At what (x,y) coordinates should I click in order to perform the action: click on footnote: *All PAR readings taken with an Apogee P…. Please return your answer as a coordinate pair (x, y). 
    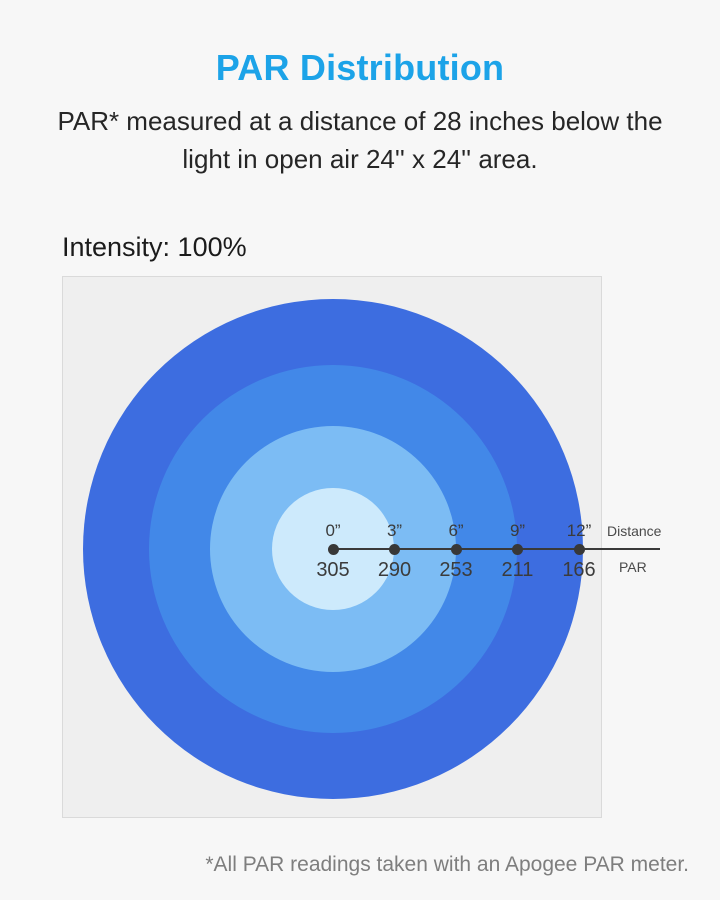
    Looking at the image, I should click on (447, 864).